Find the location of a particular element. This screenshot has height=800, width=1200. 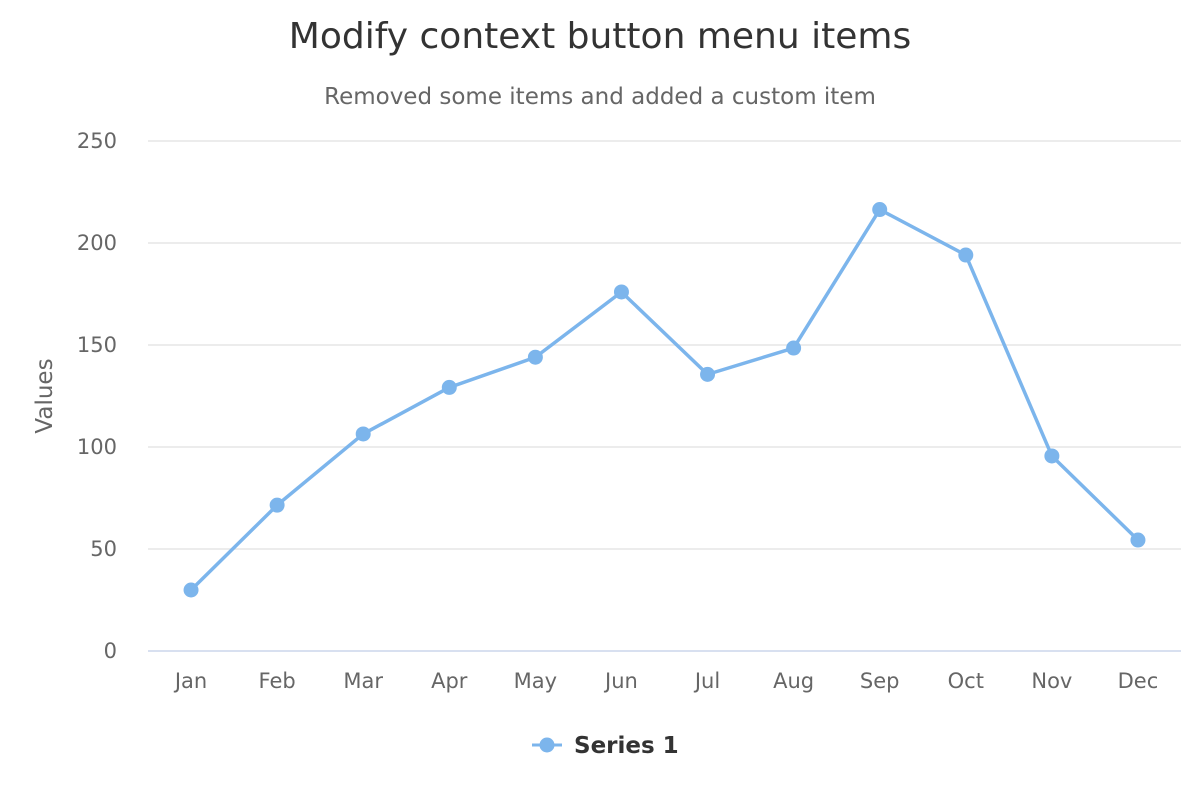

y-tick-label: 200 is located at coordinates (97, 243).